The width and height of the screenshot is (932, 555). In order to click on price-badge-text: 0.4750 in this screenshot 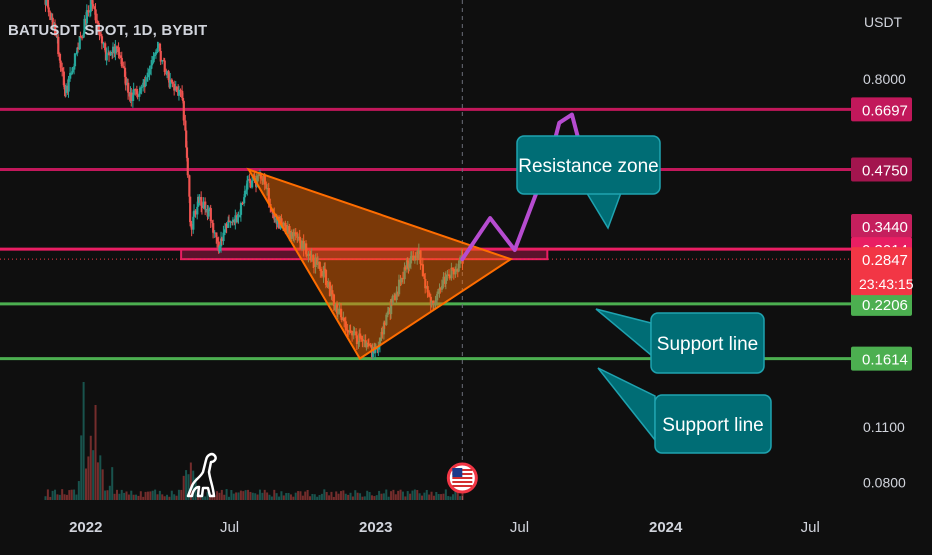, I will do `click(885, 170)`.